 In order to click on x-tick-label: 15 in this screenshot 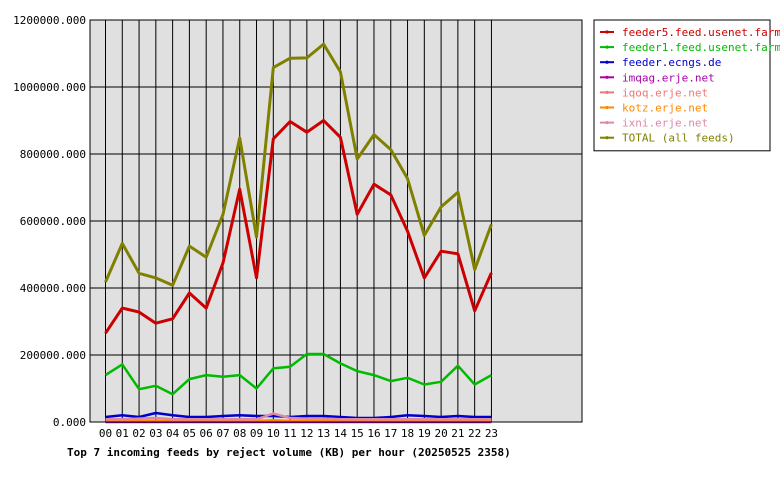, I will do `click(357, 433)`.